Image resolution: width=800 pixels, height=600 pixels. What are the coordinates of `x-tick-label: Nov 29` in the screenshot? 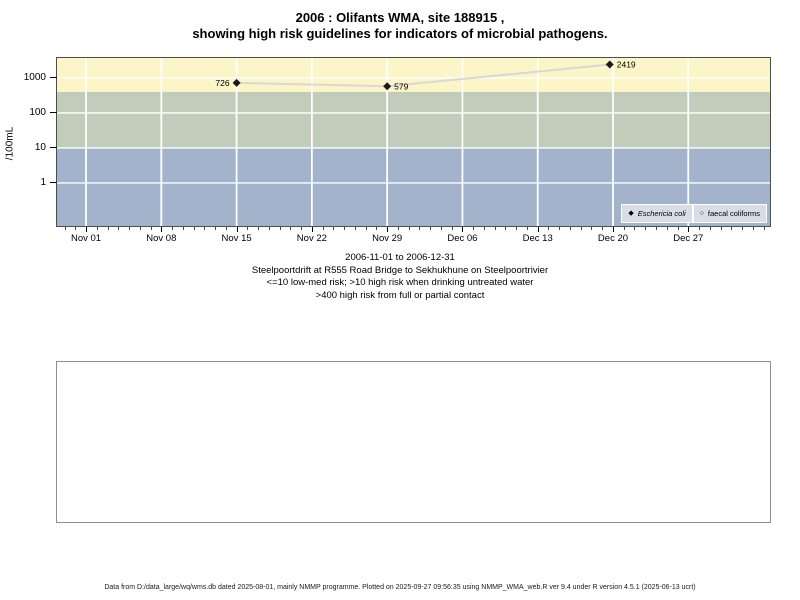 It's located at (387, 238).